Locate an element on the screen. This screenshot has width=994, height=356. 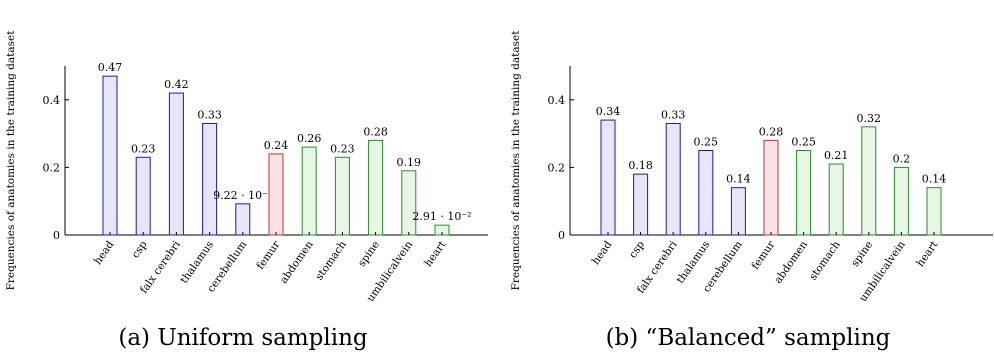
bar-value-label: 0.42 is located at coordinates (176, 84).